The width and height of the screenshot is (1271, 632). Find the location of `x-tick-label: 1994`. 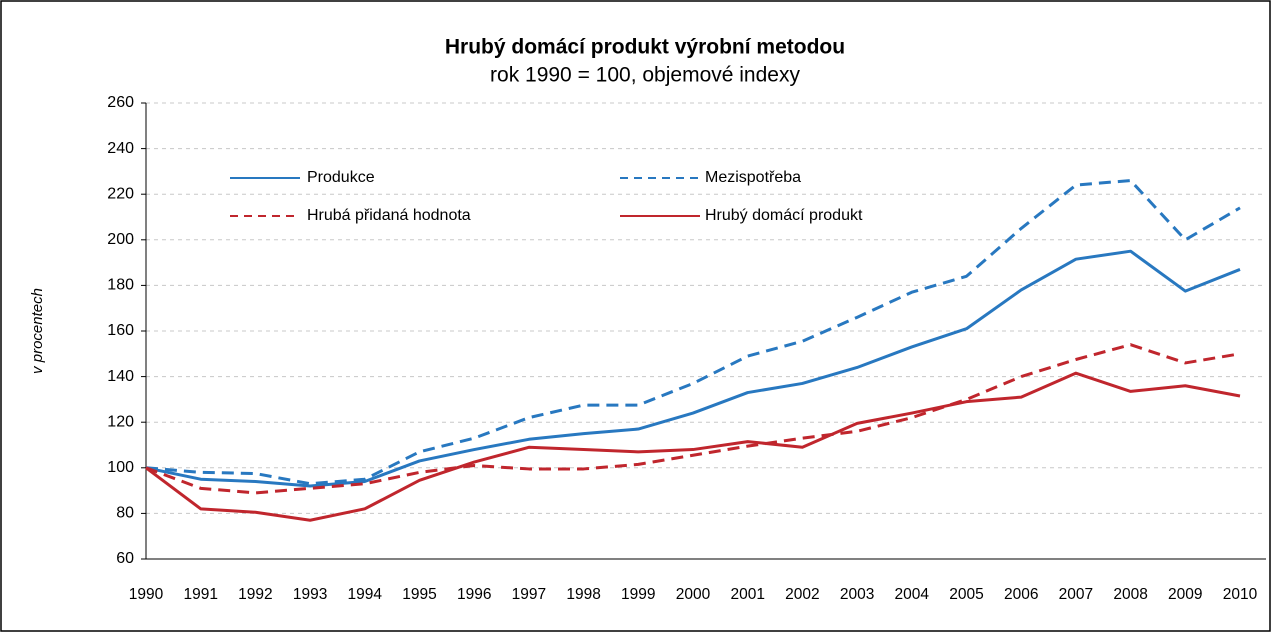

x-tick-label: 1994 is located at coordinates (365, 594).